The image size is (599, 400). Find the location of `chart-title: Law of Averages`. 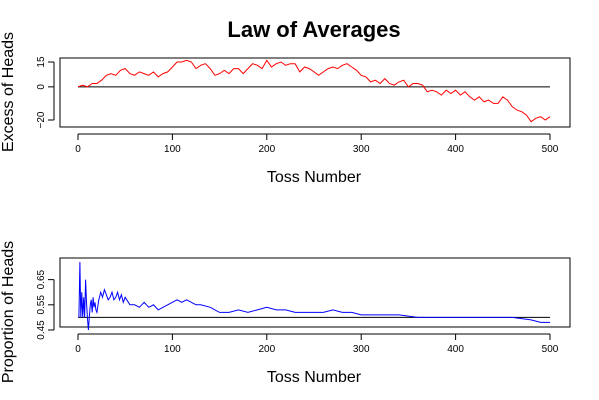

chart-title: Law of Averages is located at coordinates (313, 29).